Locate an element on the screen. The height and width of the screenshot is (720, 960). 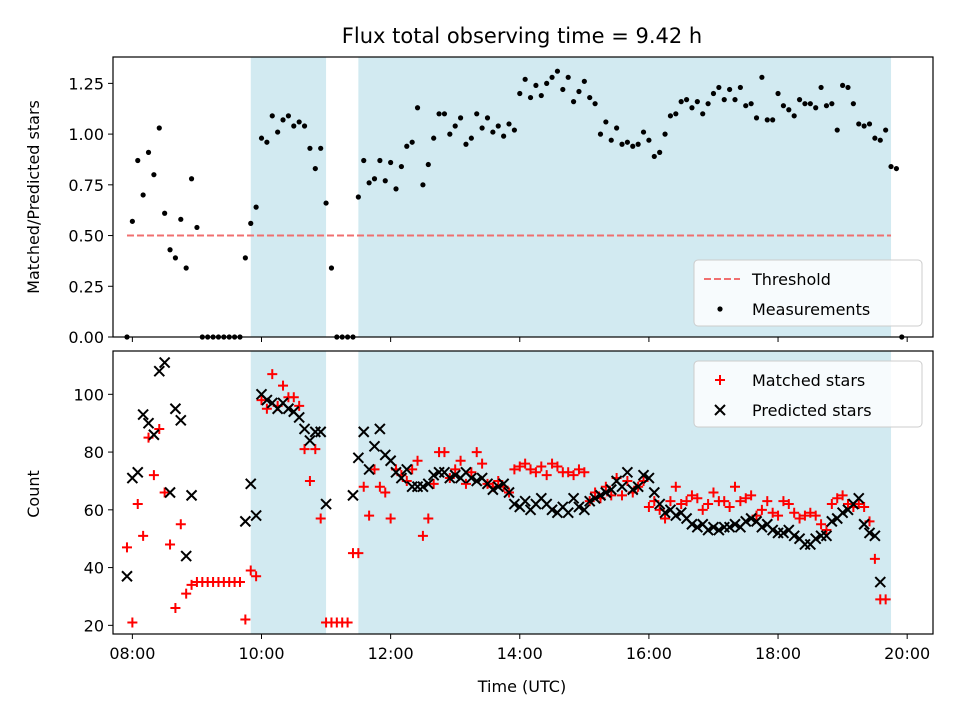
bottom-y-axis-label: Count is located at coordinates (33, 494).